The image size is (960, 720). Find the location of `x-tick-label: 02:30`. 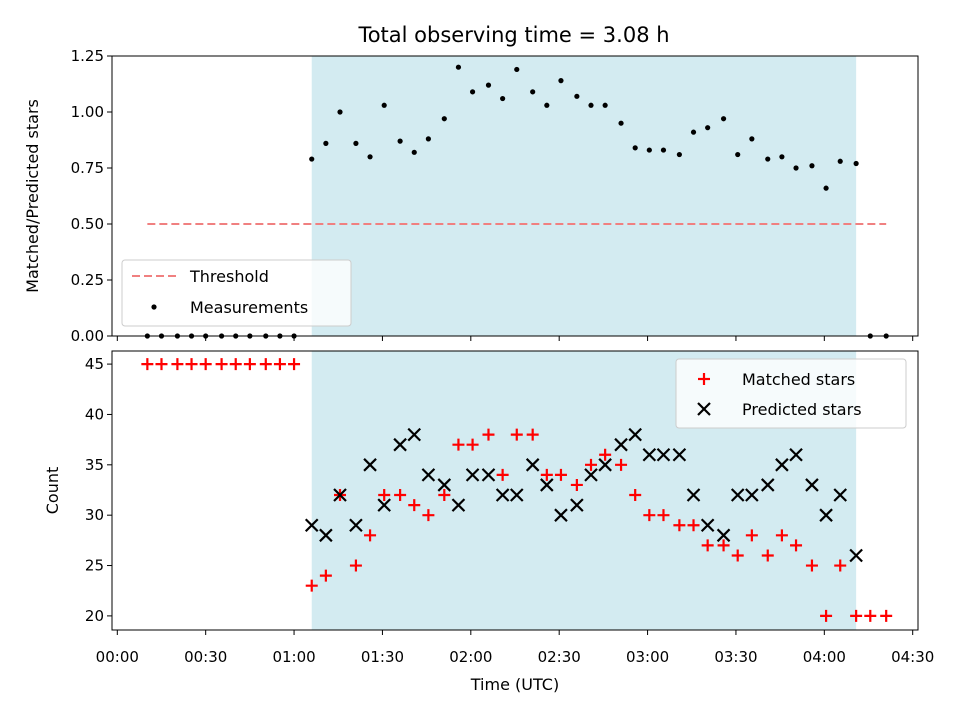

x-tick-label: 02:30 is located at coordinates (559, 657).